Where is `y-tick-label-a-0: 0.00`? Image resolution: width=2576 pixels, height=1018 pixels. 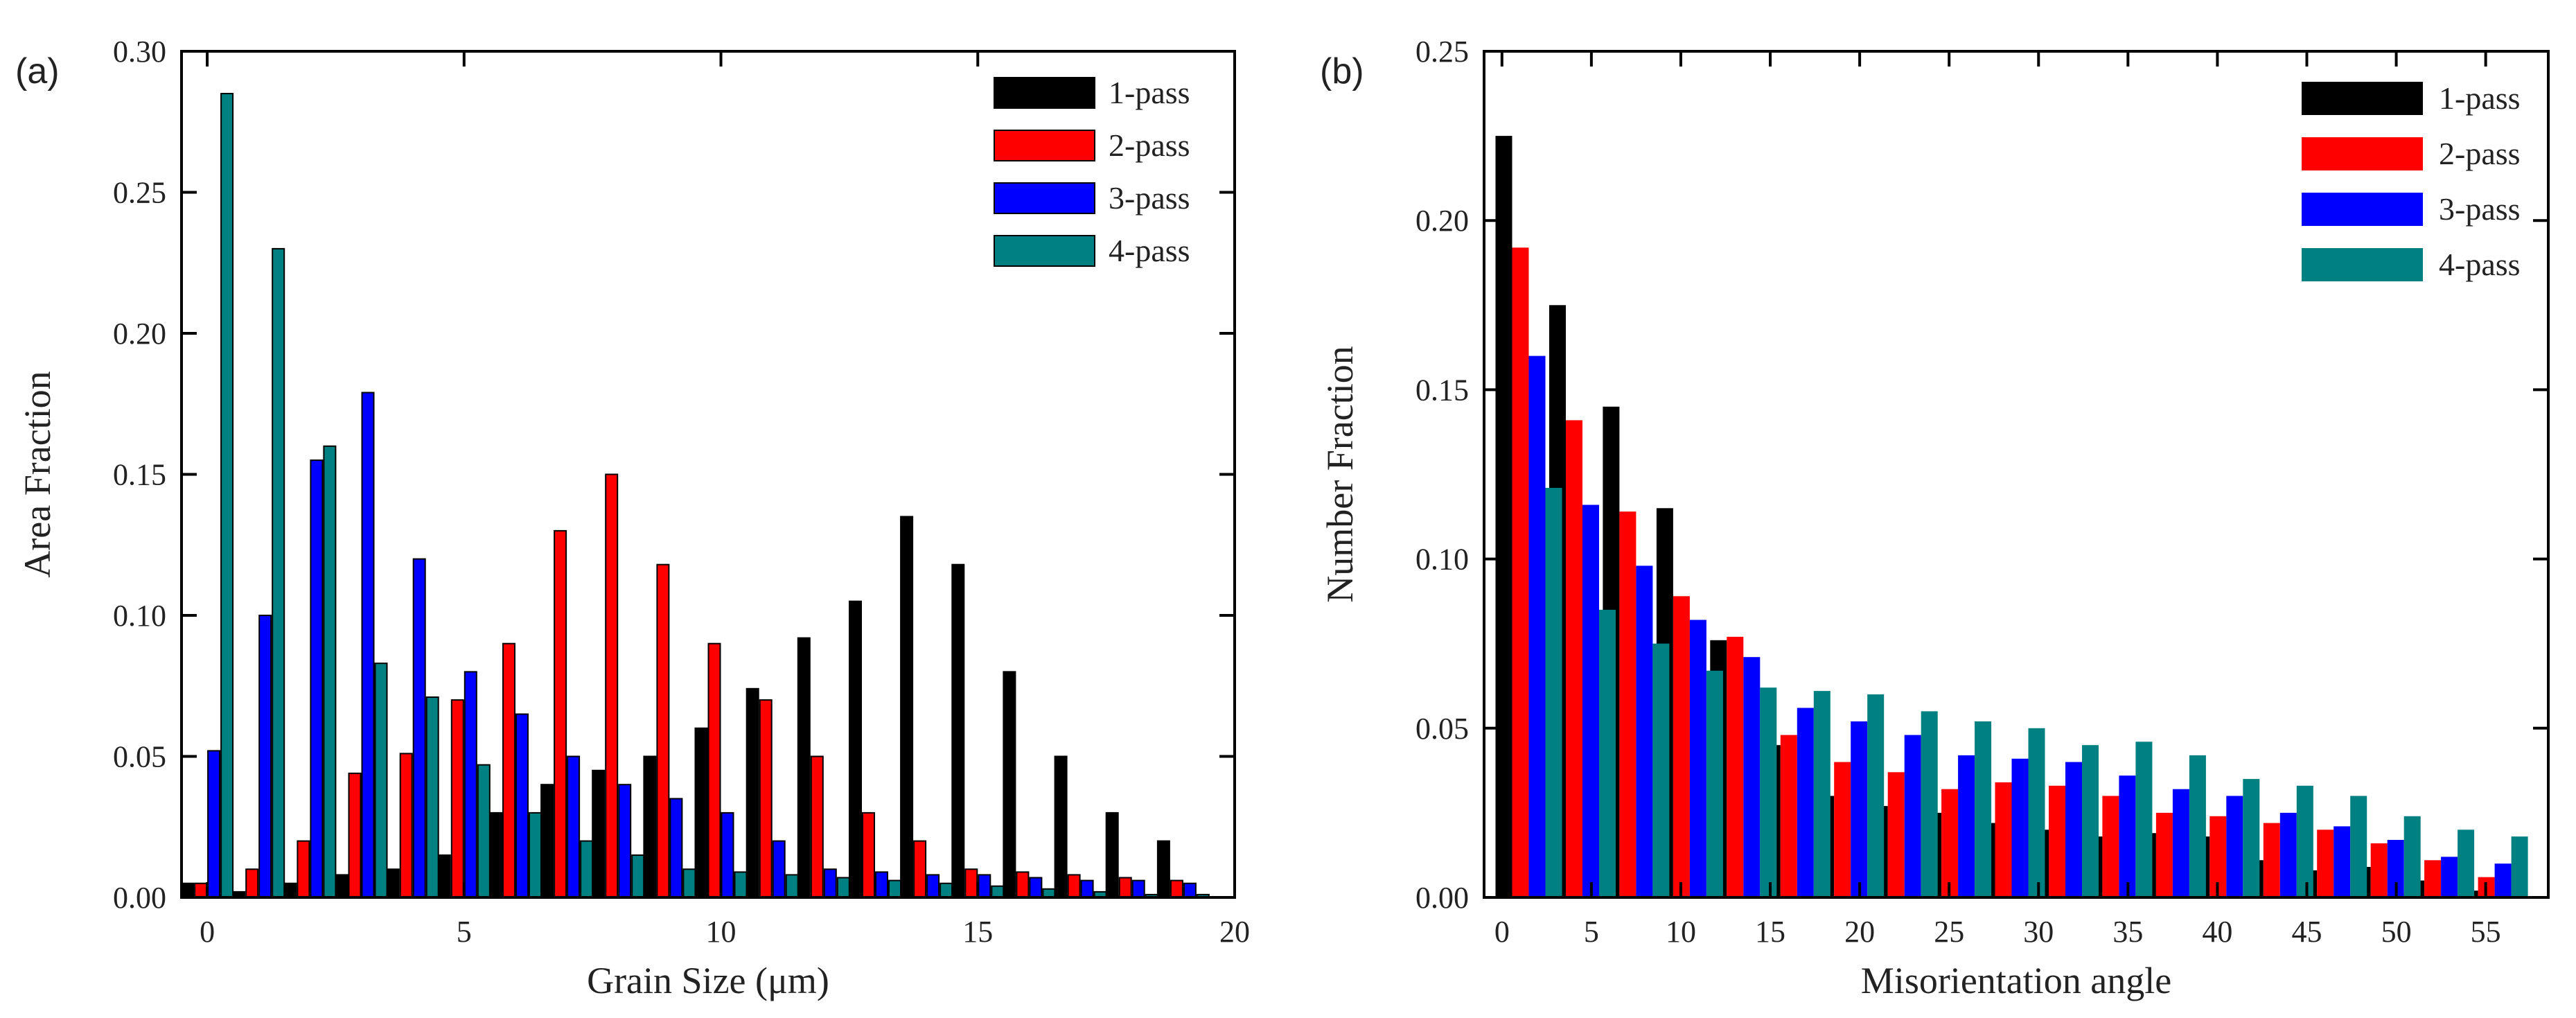 y-tick-label-a-0: 0.00 is located at coordinates (139, 898).